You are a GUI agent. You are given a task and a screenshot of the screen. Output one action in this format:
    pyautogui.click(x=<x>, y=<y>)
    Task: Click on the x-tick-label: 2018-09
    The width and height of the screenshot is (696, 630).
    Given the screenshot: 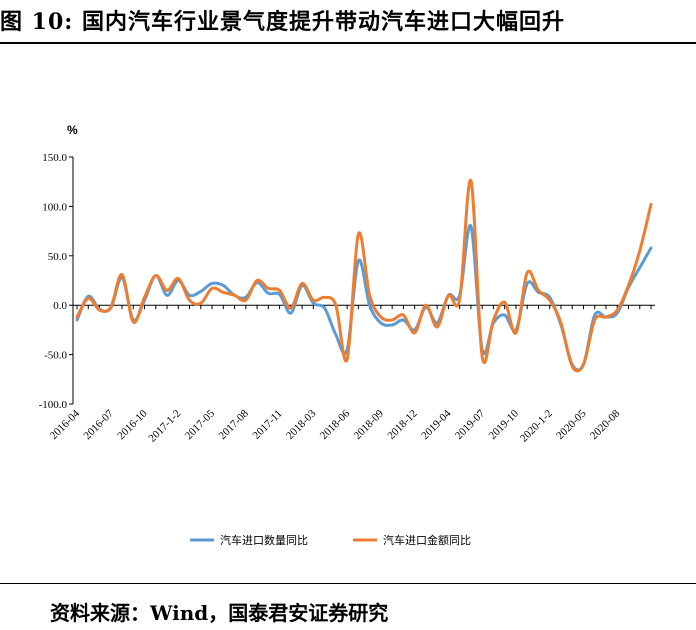 What is the action you would take?
    pyautogui.click(x=369, y=424)
    